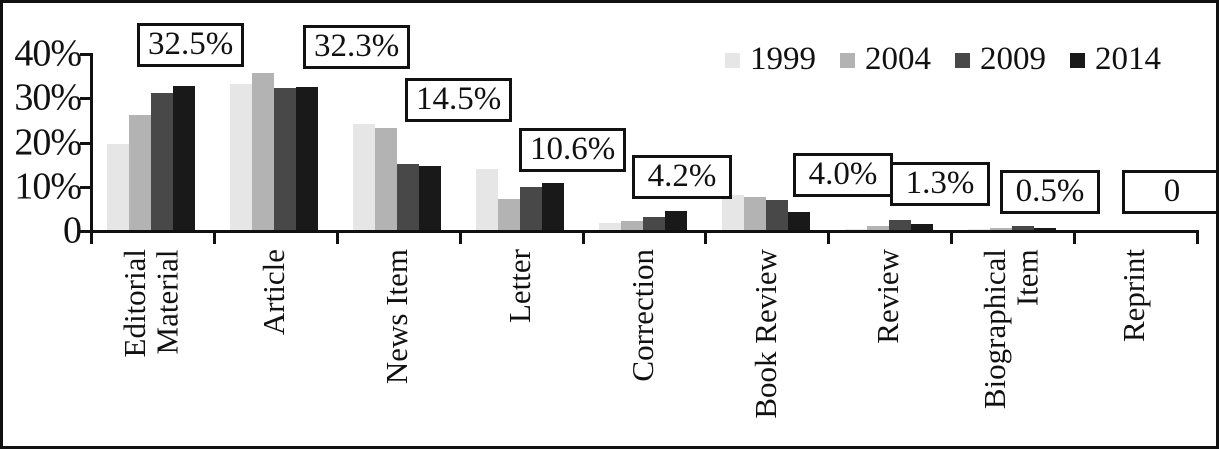 This screenshot has width=1219, height=449. Describe the element at coordinates (274, 347) in the screenshot. I see `x-category-label-slot: Article` at that location.